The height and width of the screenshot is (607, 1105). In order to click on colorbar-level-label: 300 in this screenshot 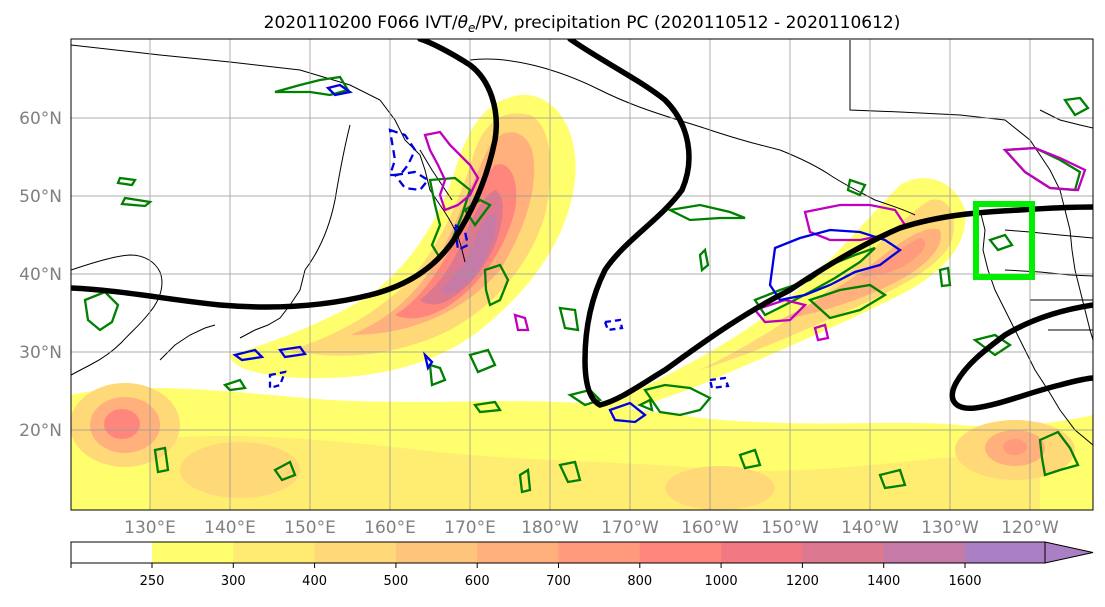, I will do `click(233, 581)`.